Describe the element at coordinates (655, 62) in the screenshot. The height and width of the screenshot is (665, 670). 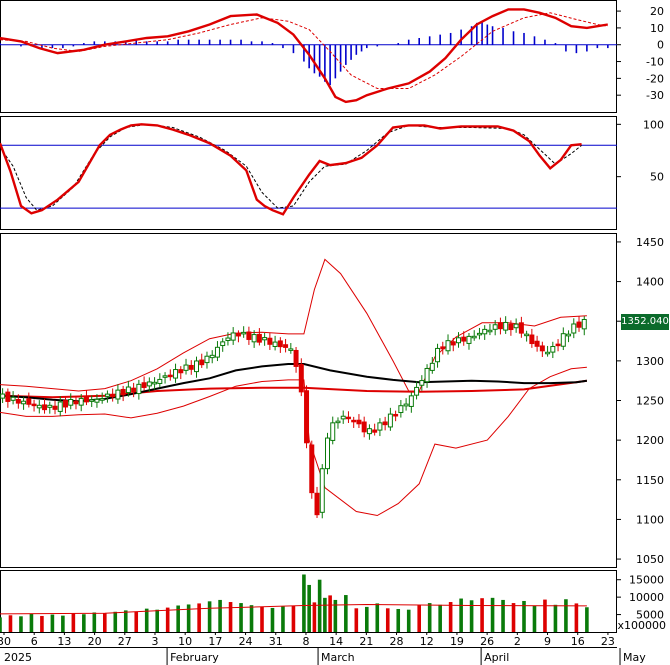
I see `macd-y-tick-label: -10` at that location.